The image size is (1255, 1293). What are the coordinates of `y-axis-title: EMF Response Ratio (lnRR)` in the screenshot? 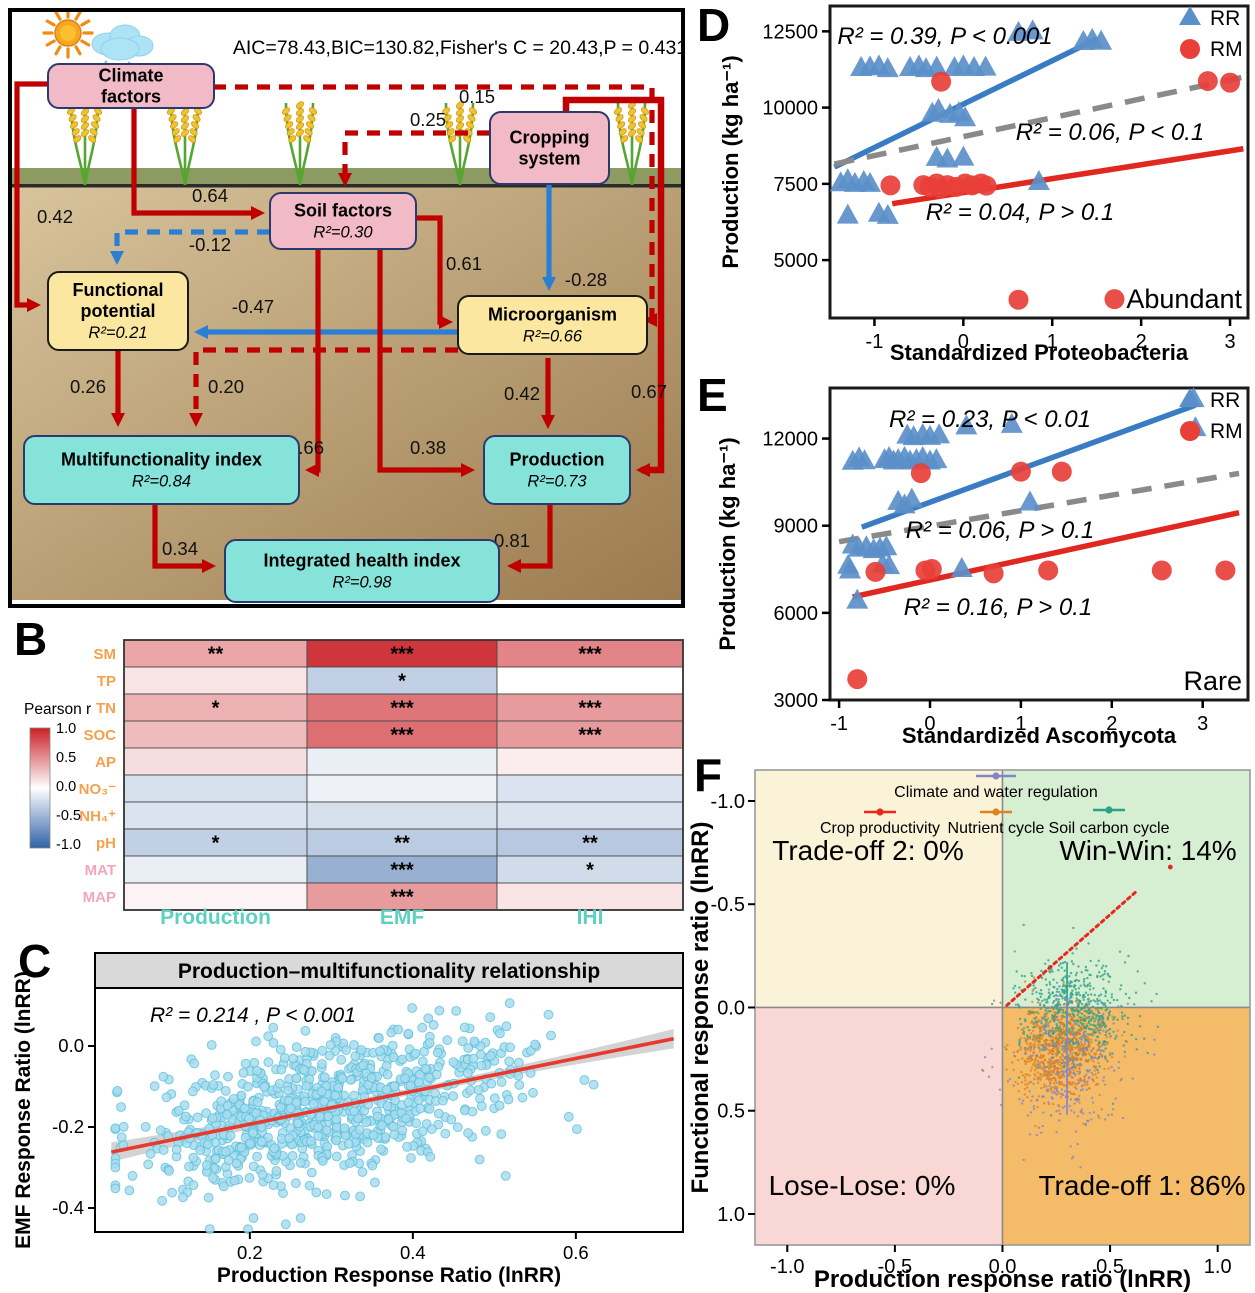 It's located at (23, 1110).